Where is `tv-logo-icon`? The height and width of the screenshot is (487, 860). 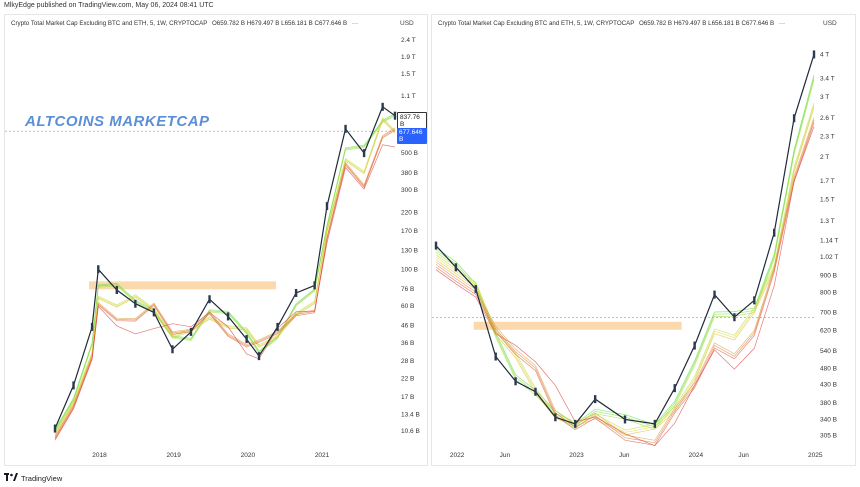 tv-logo-icon is located at coordinates (11, 478).